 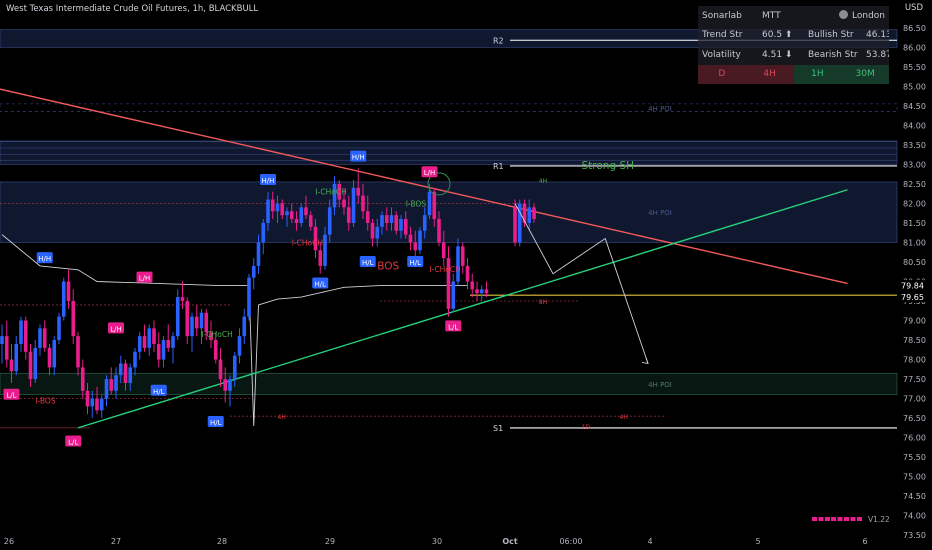 I want to click on timeframe-row: D 4H 1H 30M, so click(x=793, y=74).